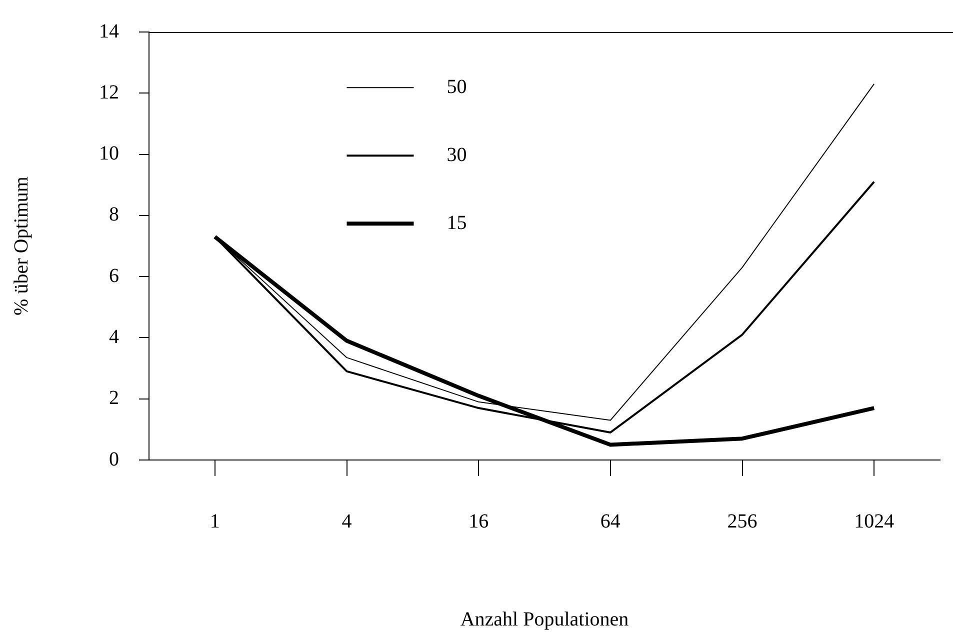  Describe the element at coordinates (114, 275) in the screenshot. I see `y-tick-label: 6` at that location.